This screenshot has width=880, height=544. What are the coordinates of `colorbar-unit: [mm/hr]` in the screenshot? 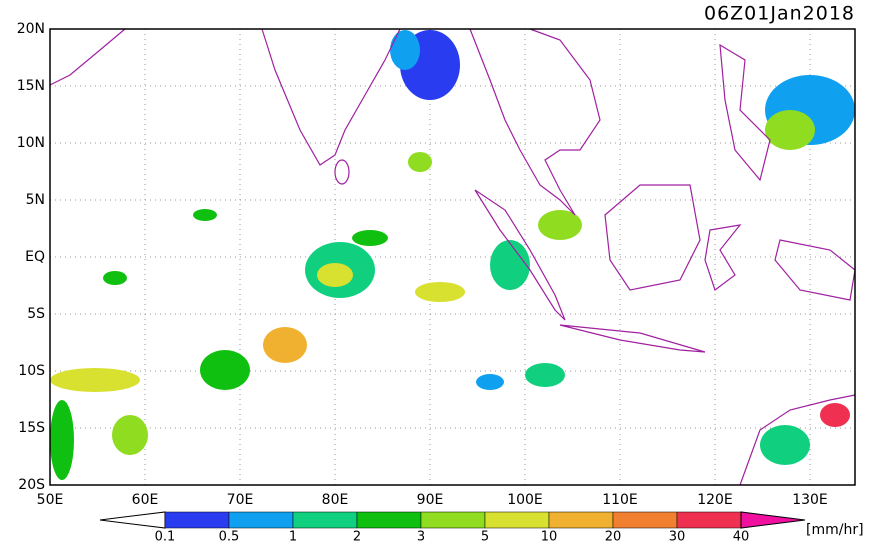 It's located at (835, 530).